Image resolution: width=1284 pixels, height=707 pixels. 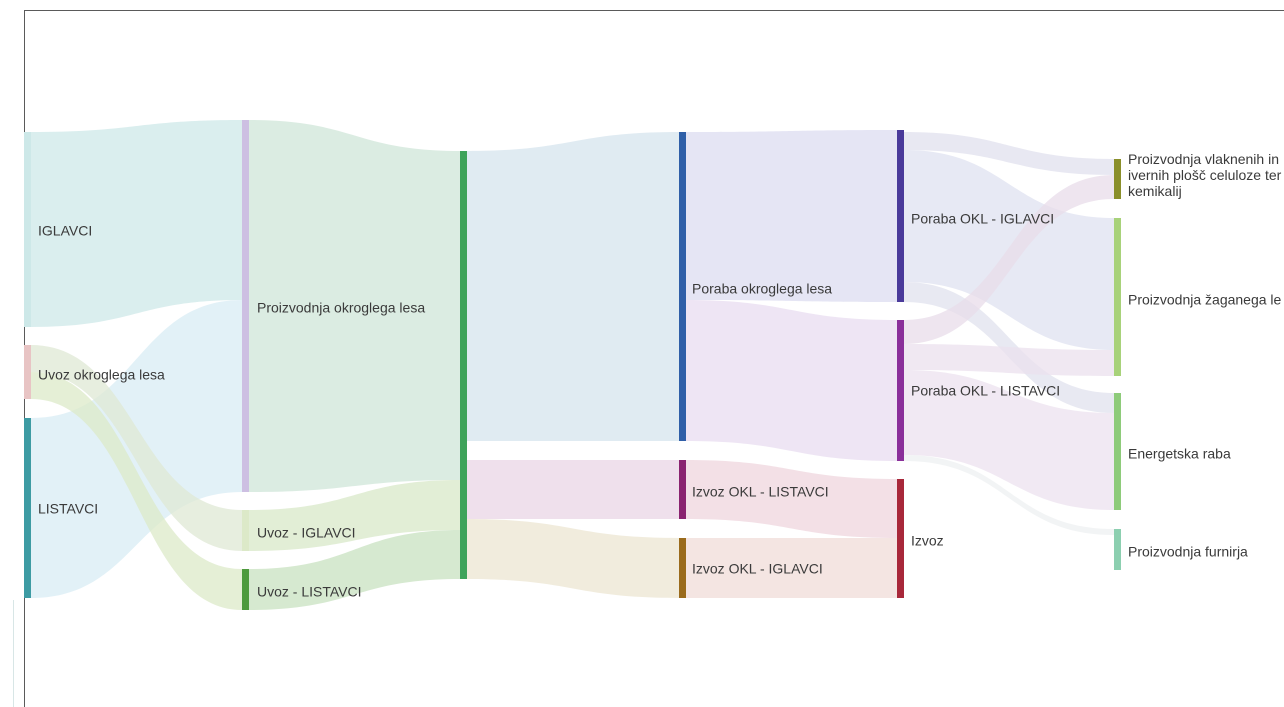 What do you see at coordinates (927, 541) in the screenshot?
I see `node-label-izvoz: Izvoz` at bounding box center [927, 541].